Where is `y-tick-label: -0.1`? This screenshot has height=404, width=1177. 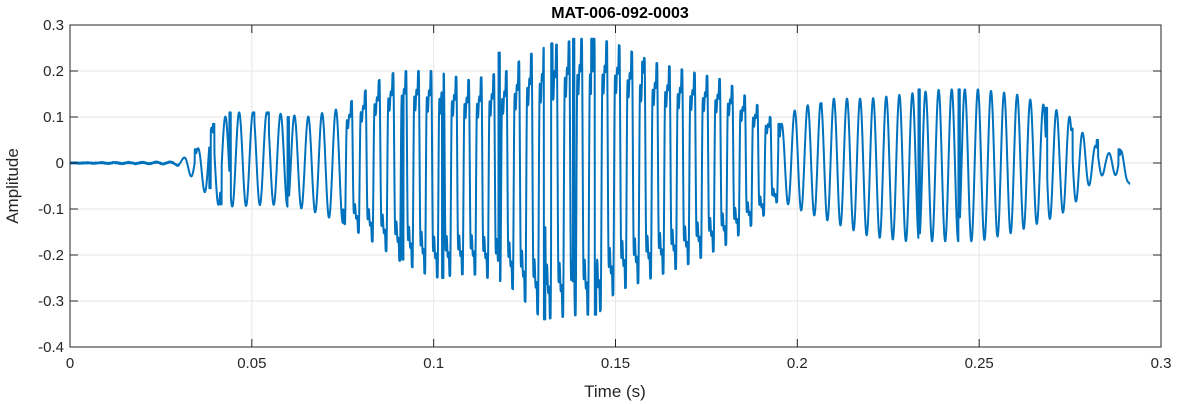
y-tick-label: -0.1 is located at coordinates (51, 209).